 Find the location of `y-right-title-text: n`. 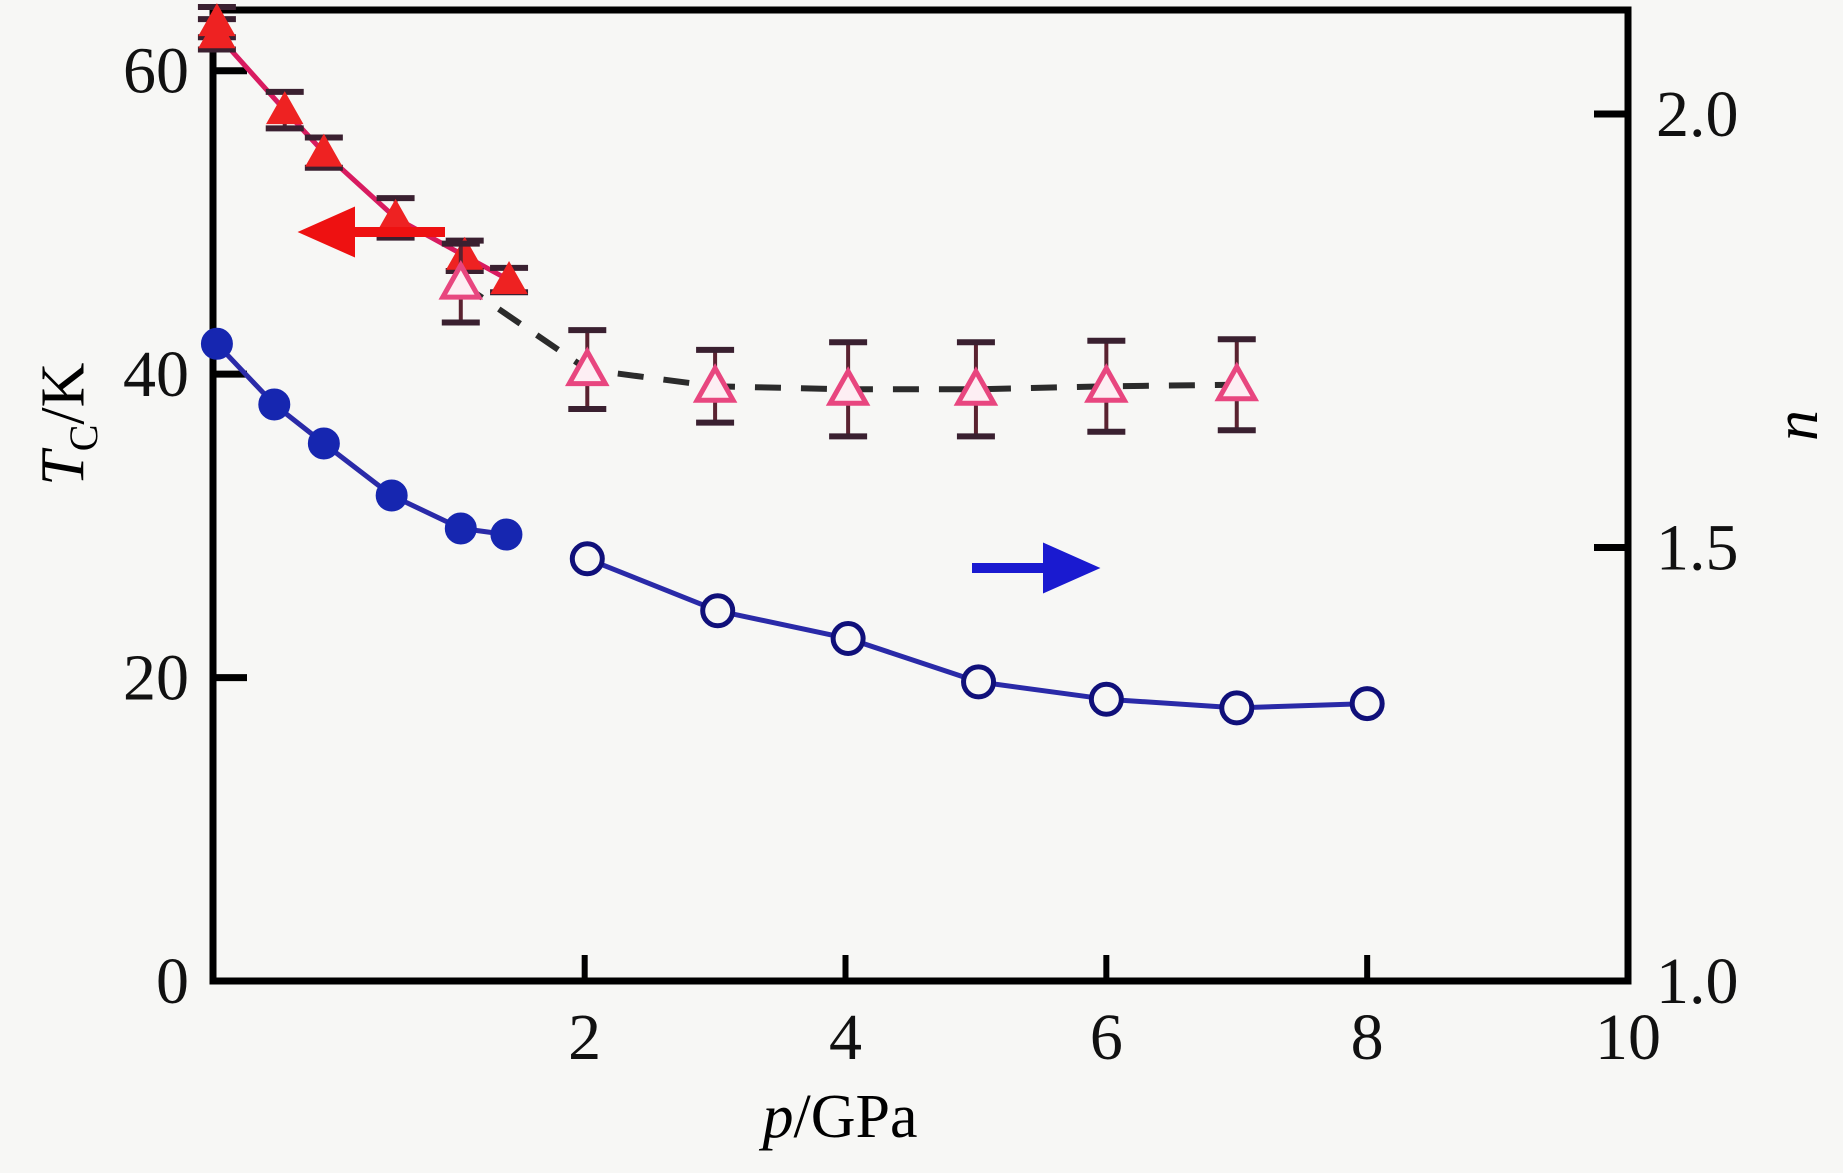

y-right-title-text: n is located at coordinates (1796, 425).